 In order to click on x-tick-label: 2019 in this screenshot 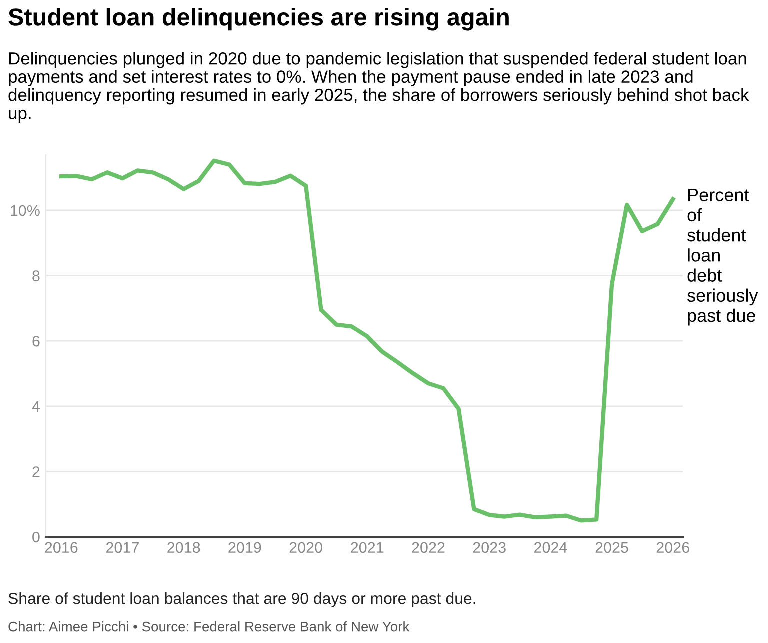, I will do `click(245, 548)`.